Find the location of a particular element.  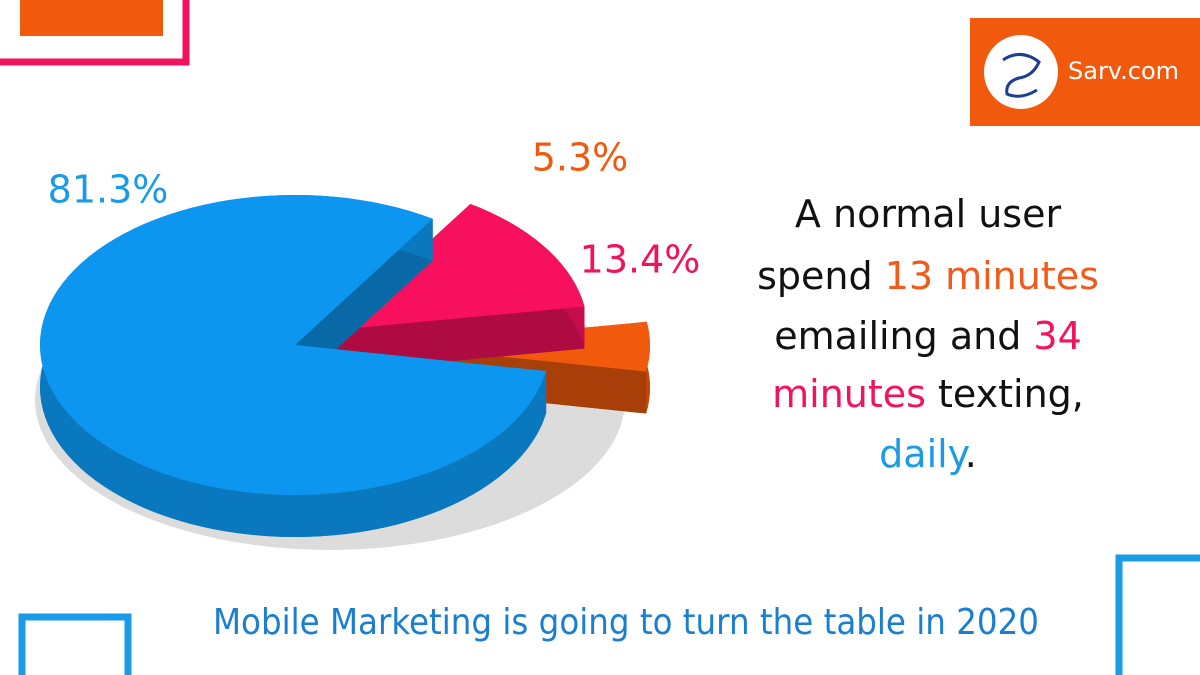

statement-highlight: 34 is located at coordinates (1057, 336).